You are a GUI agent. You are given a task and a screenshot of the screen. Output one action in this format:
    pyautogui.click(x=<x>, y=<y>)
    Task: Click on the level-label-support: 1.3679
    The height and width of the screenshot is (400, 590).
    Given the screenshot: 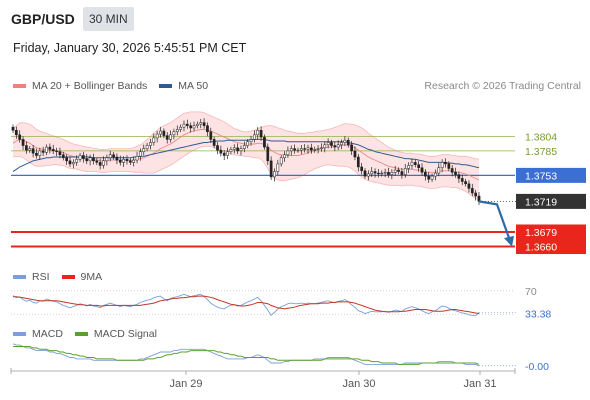 What is the action you would take?
    pyautogui.click(x=551, y=232)
    